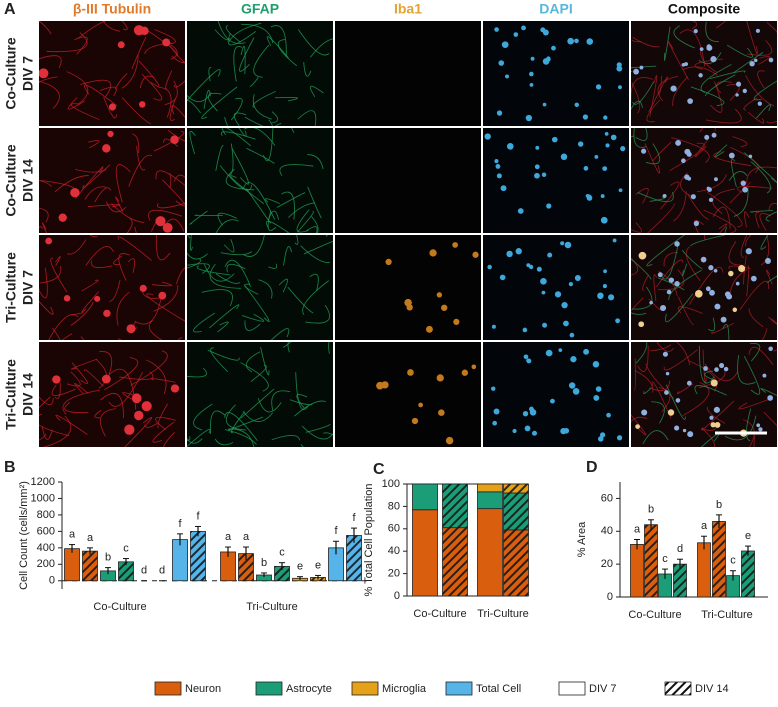 Image resolution: width=778 pixels, height=707 pixels. I want to click on panel-label: C, so click(379, 469).